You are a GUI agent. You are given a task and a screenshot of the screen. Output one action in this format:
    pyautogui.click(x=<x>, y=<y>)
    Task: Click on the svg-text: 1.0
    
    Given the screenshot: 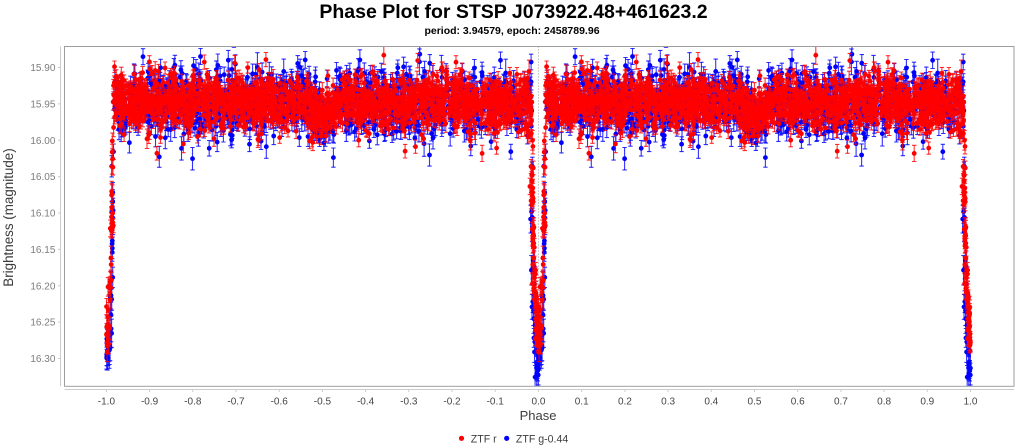 What is the action you would take?
    pyautogui.click(x=971, y=401)
    